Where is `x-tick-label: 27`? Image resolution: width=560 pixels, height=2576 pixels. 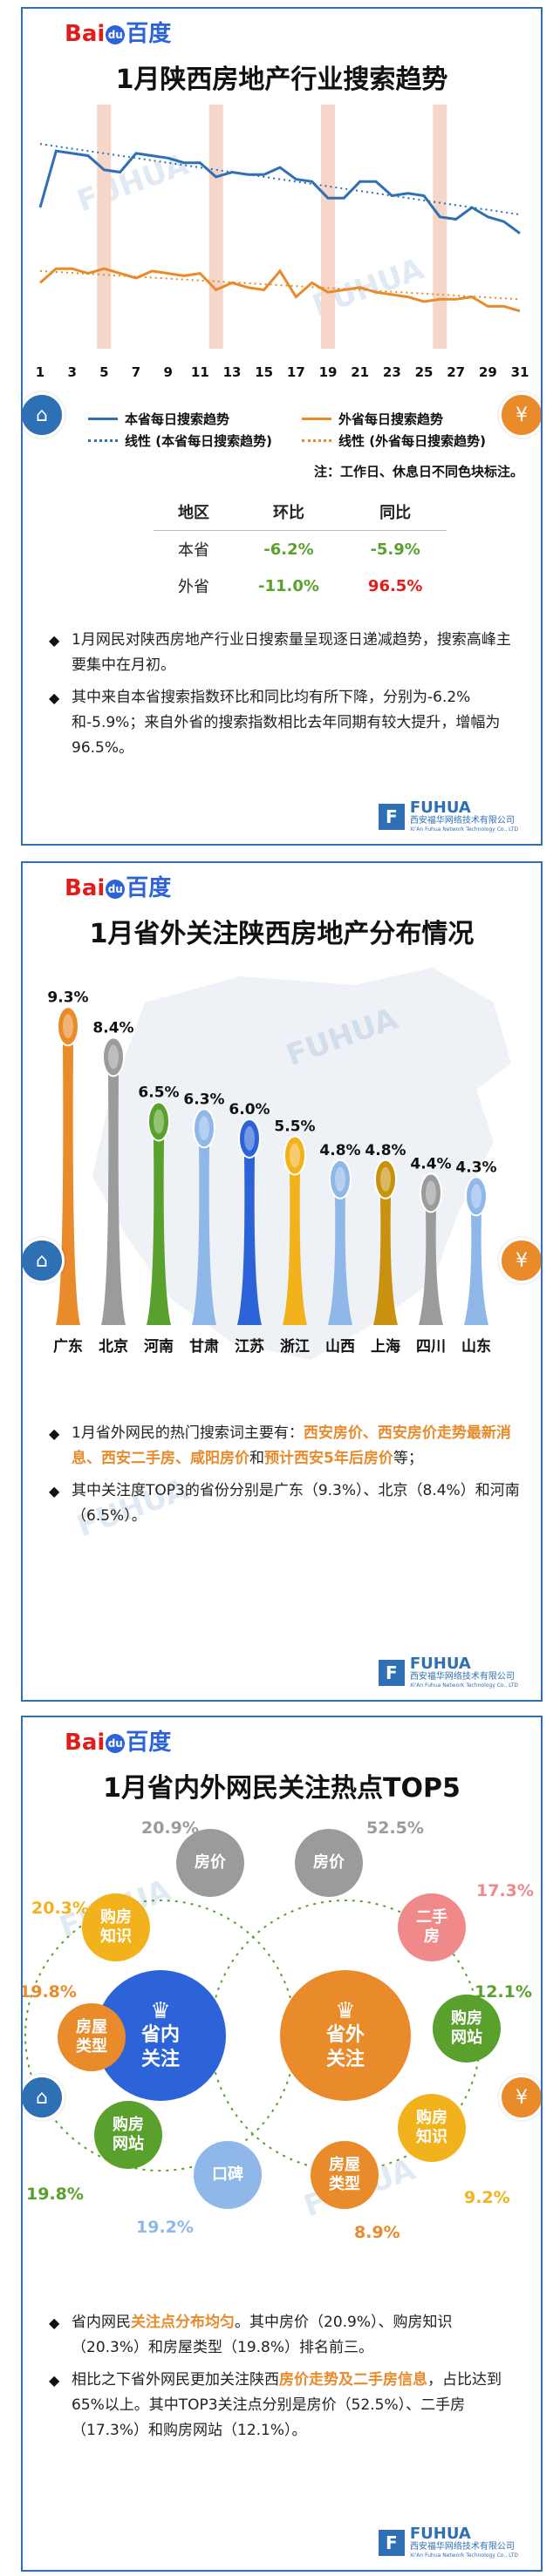
x-tick-label: 27 is located at coordinates (456, 372).